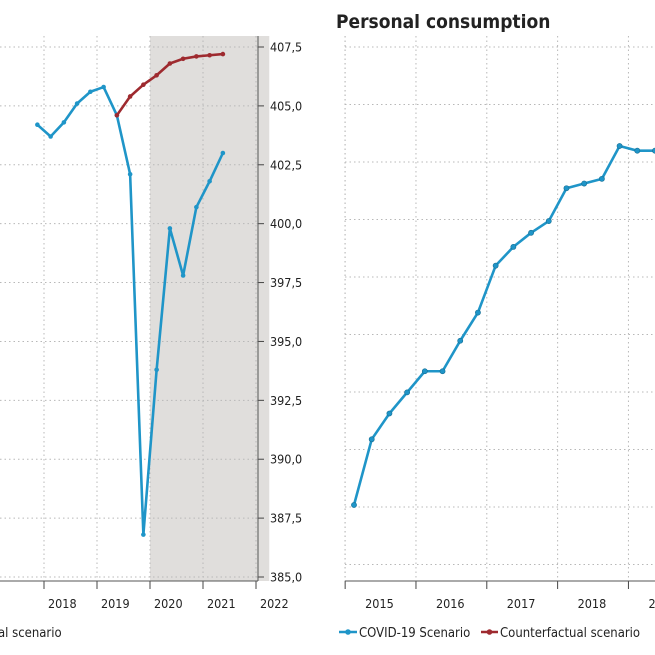 This screenshot has height=655, width=655. I want to click on legend-marker-covid-dot, so click(348, 632).